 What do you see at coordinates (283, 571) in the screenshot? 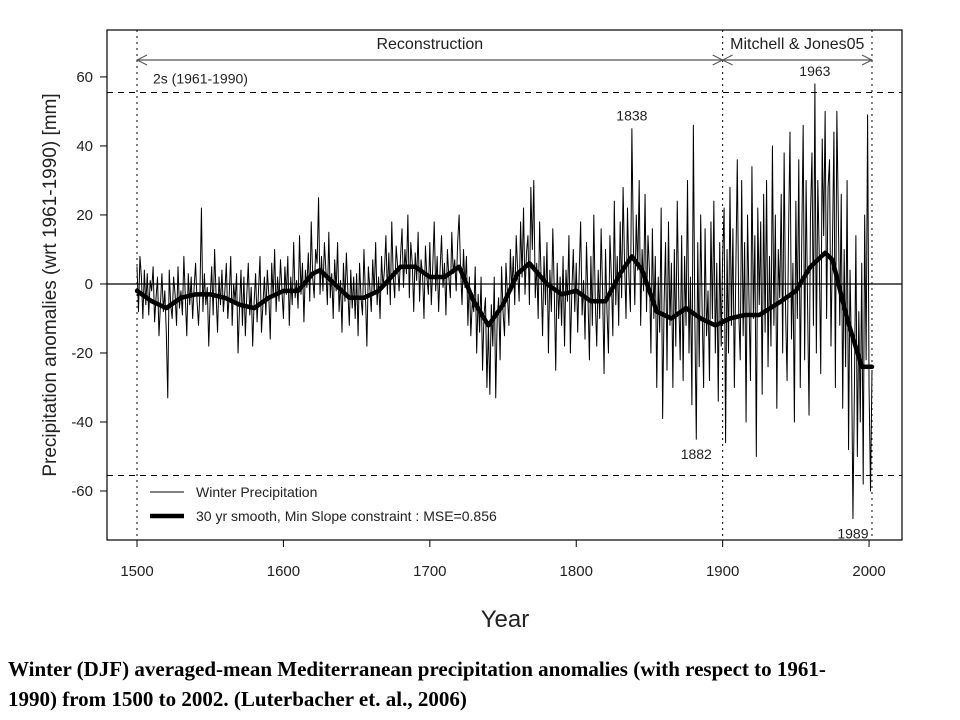
I see `x-tick-label: 1600` at bounding box center [283, 571].